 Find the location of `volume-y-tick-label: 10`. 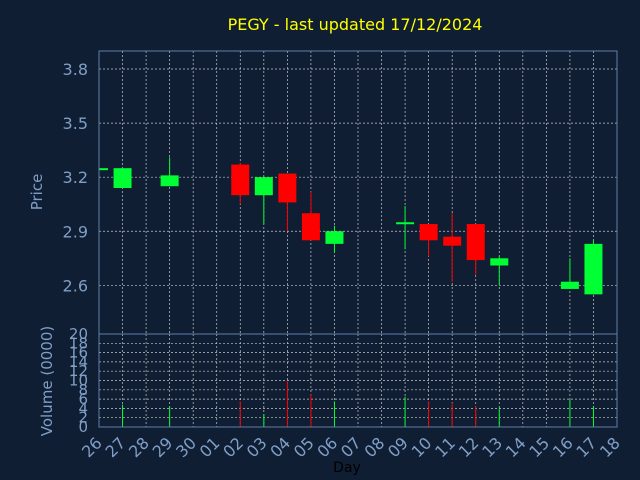

volume-y-tick-label: 10 is located at coordinates (78, 381).